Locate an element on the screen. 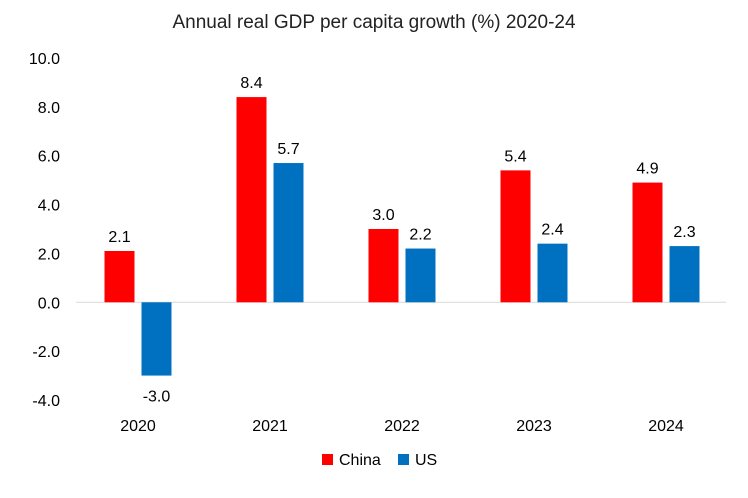 The width and height of the screenshot is (748, 498). y-tick-label: 0.0 is located at coordinates (49, 303).